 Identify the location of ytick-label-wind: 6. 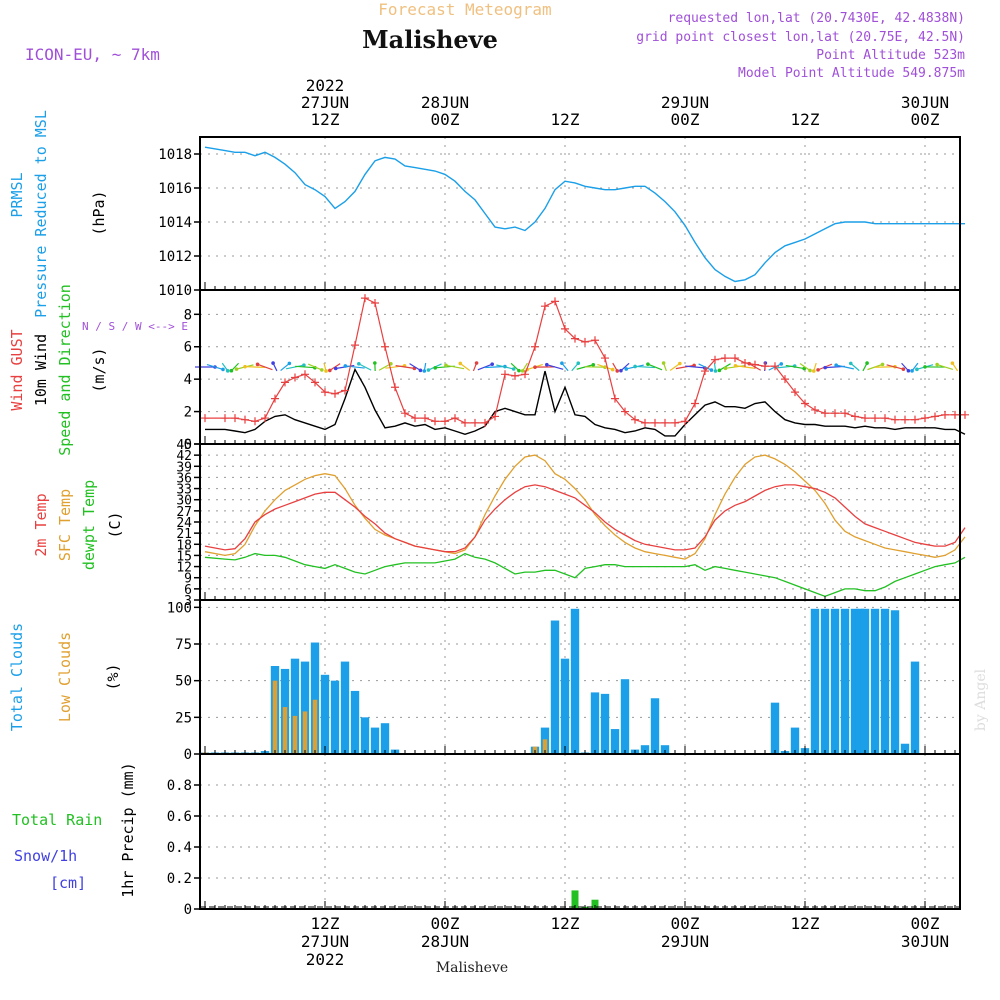
(188, 348).